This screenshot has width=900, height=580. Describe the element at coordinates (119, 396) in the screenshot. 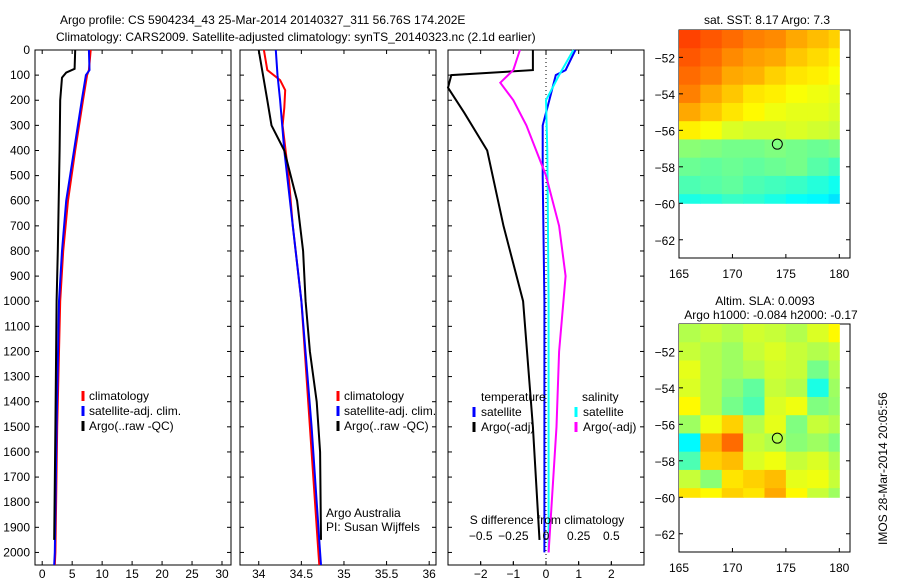

I see `legend-label: climatology` at that location.